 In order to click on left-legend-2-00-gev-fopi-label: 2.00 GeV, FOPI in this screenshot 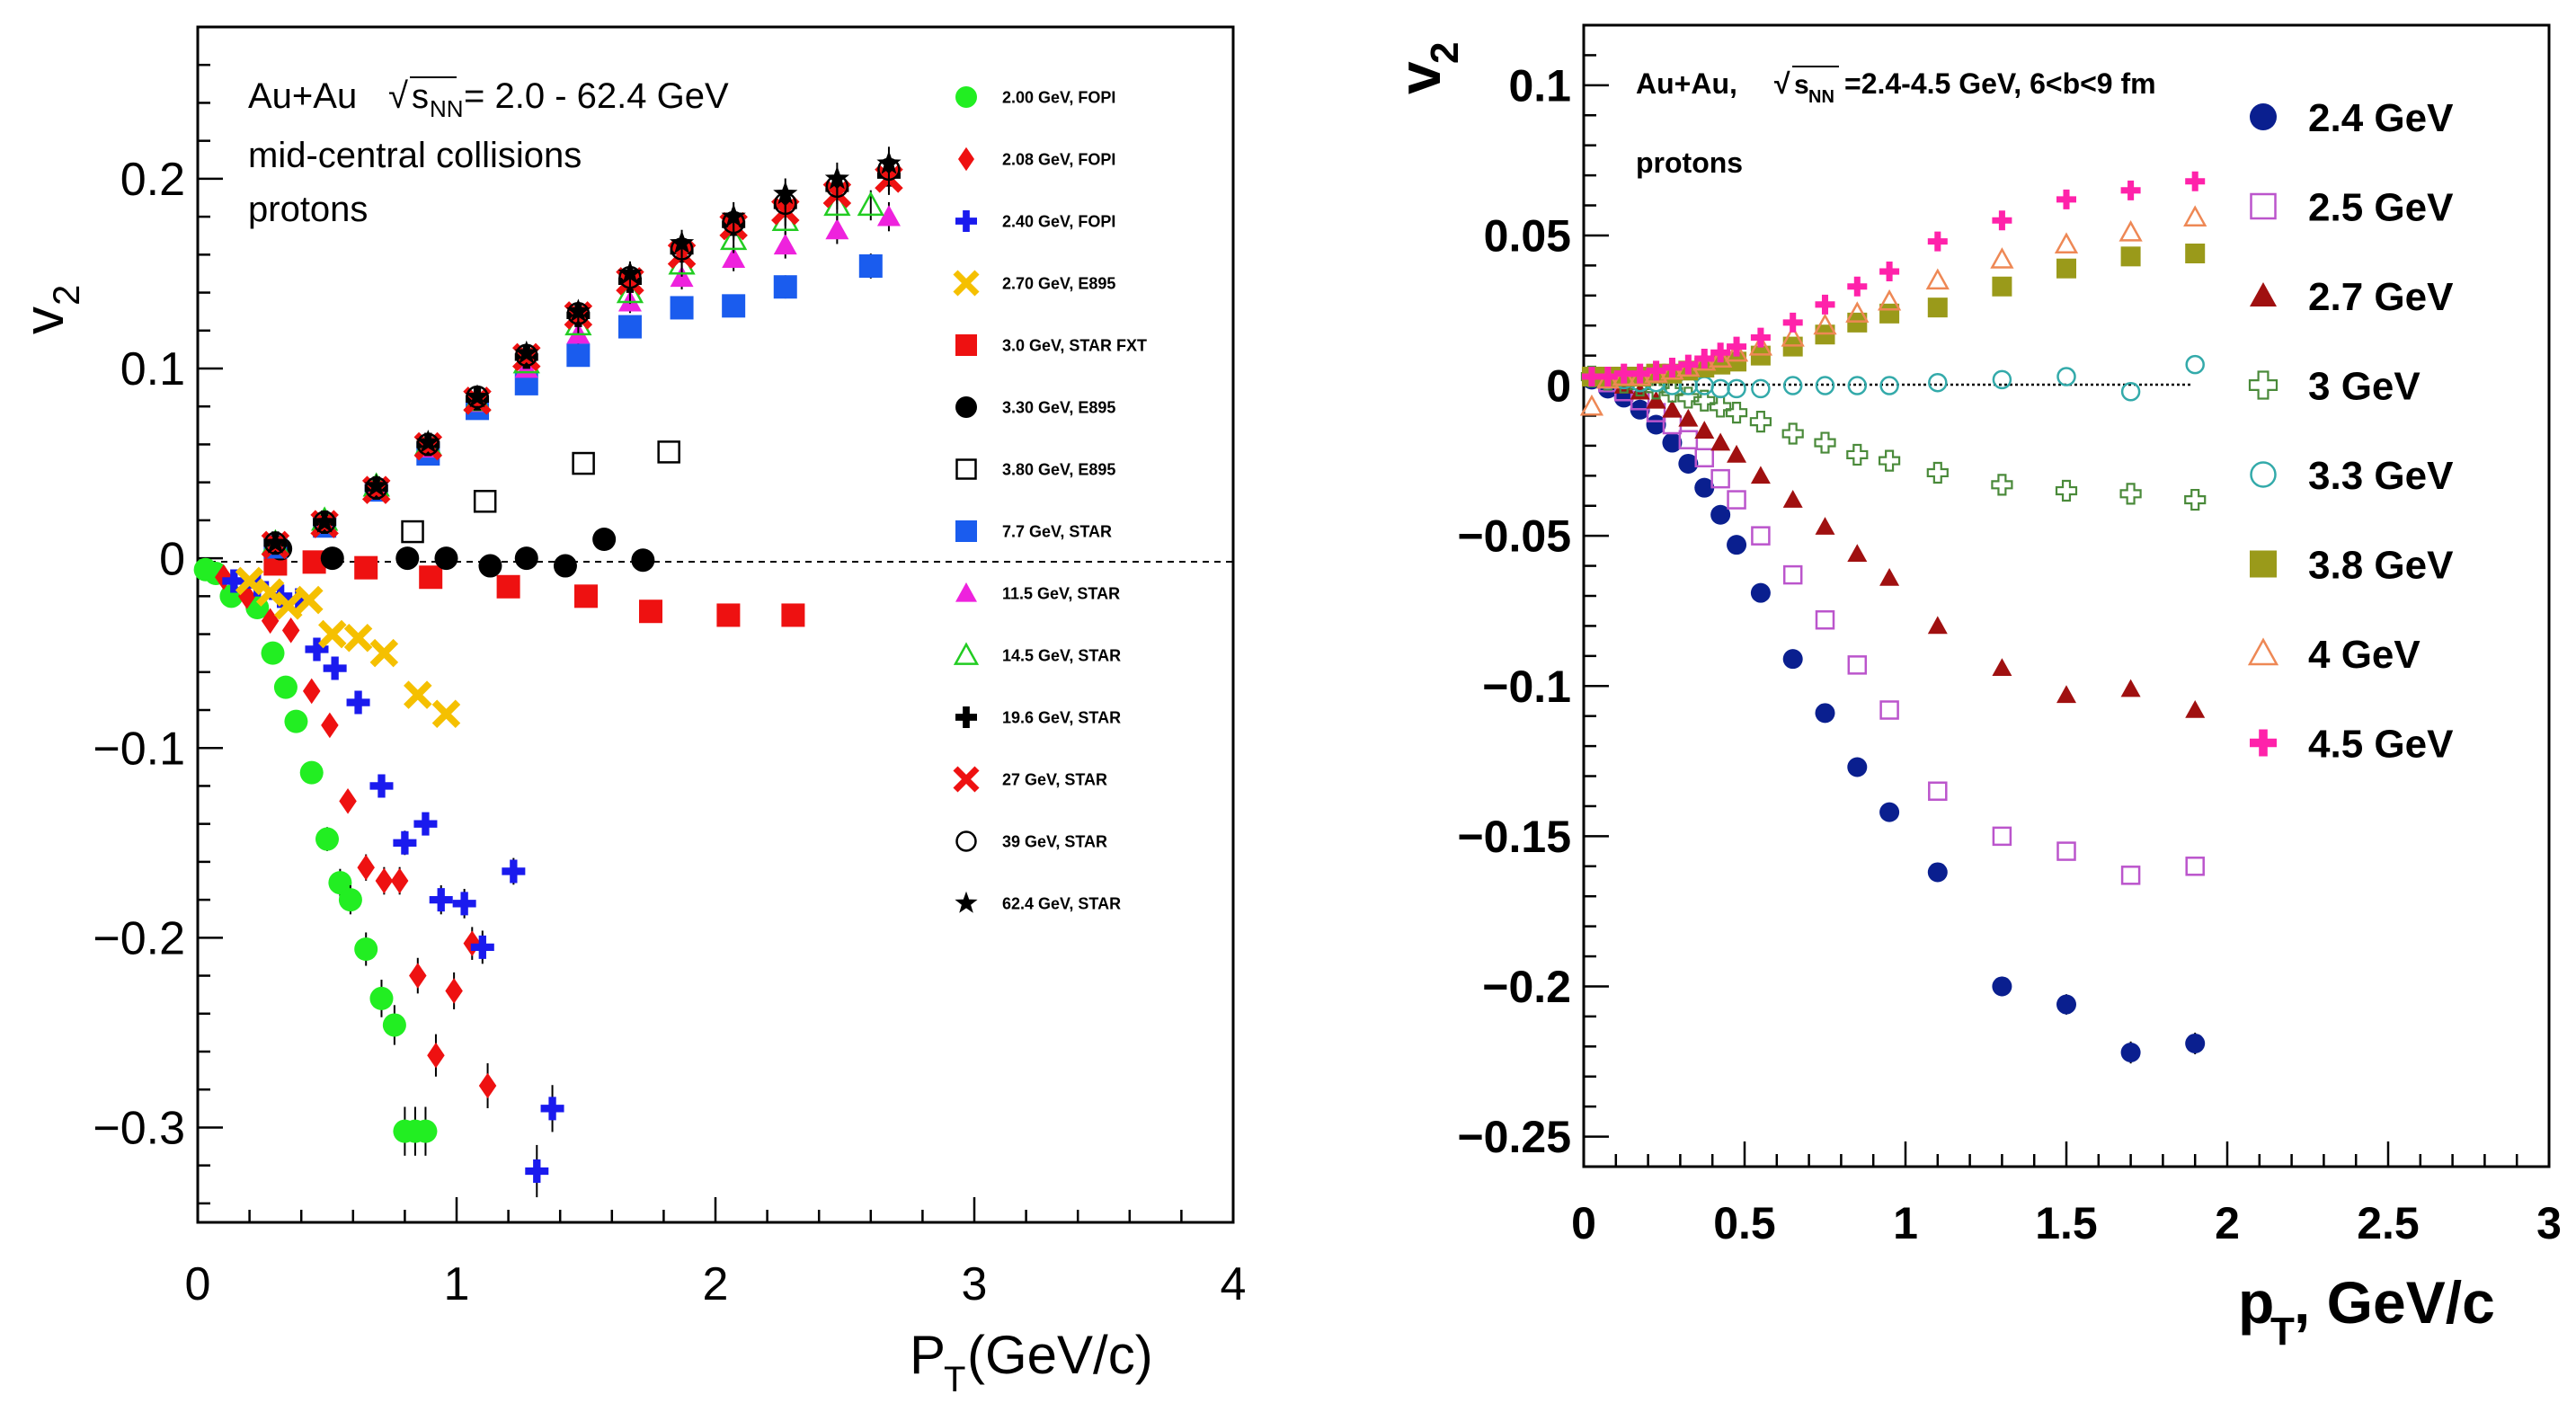, I will do `click(1058, 97)`.